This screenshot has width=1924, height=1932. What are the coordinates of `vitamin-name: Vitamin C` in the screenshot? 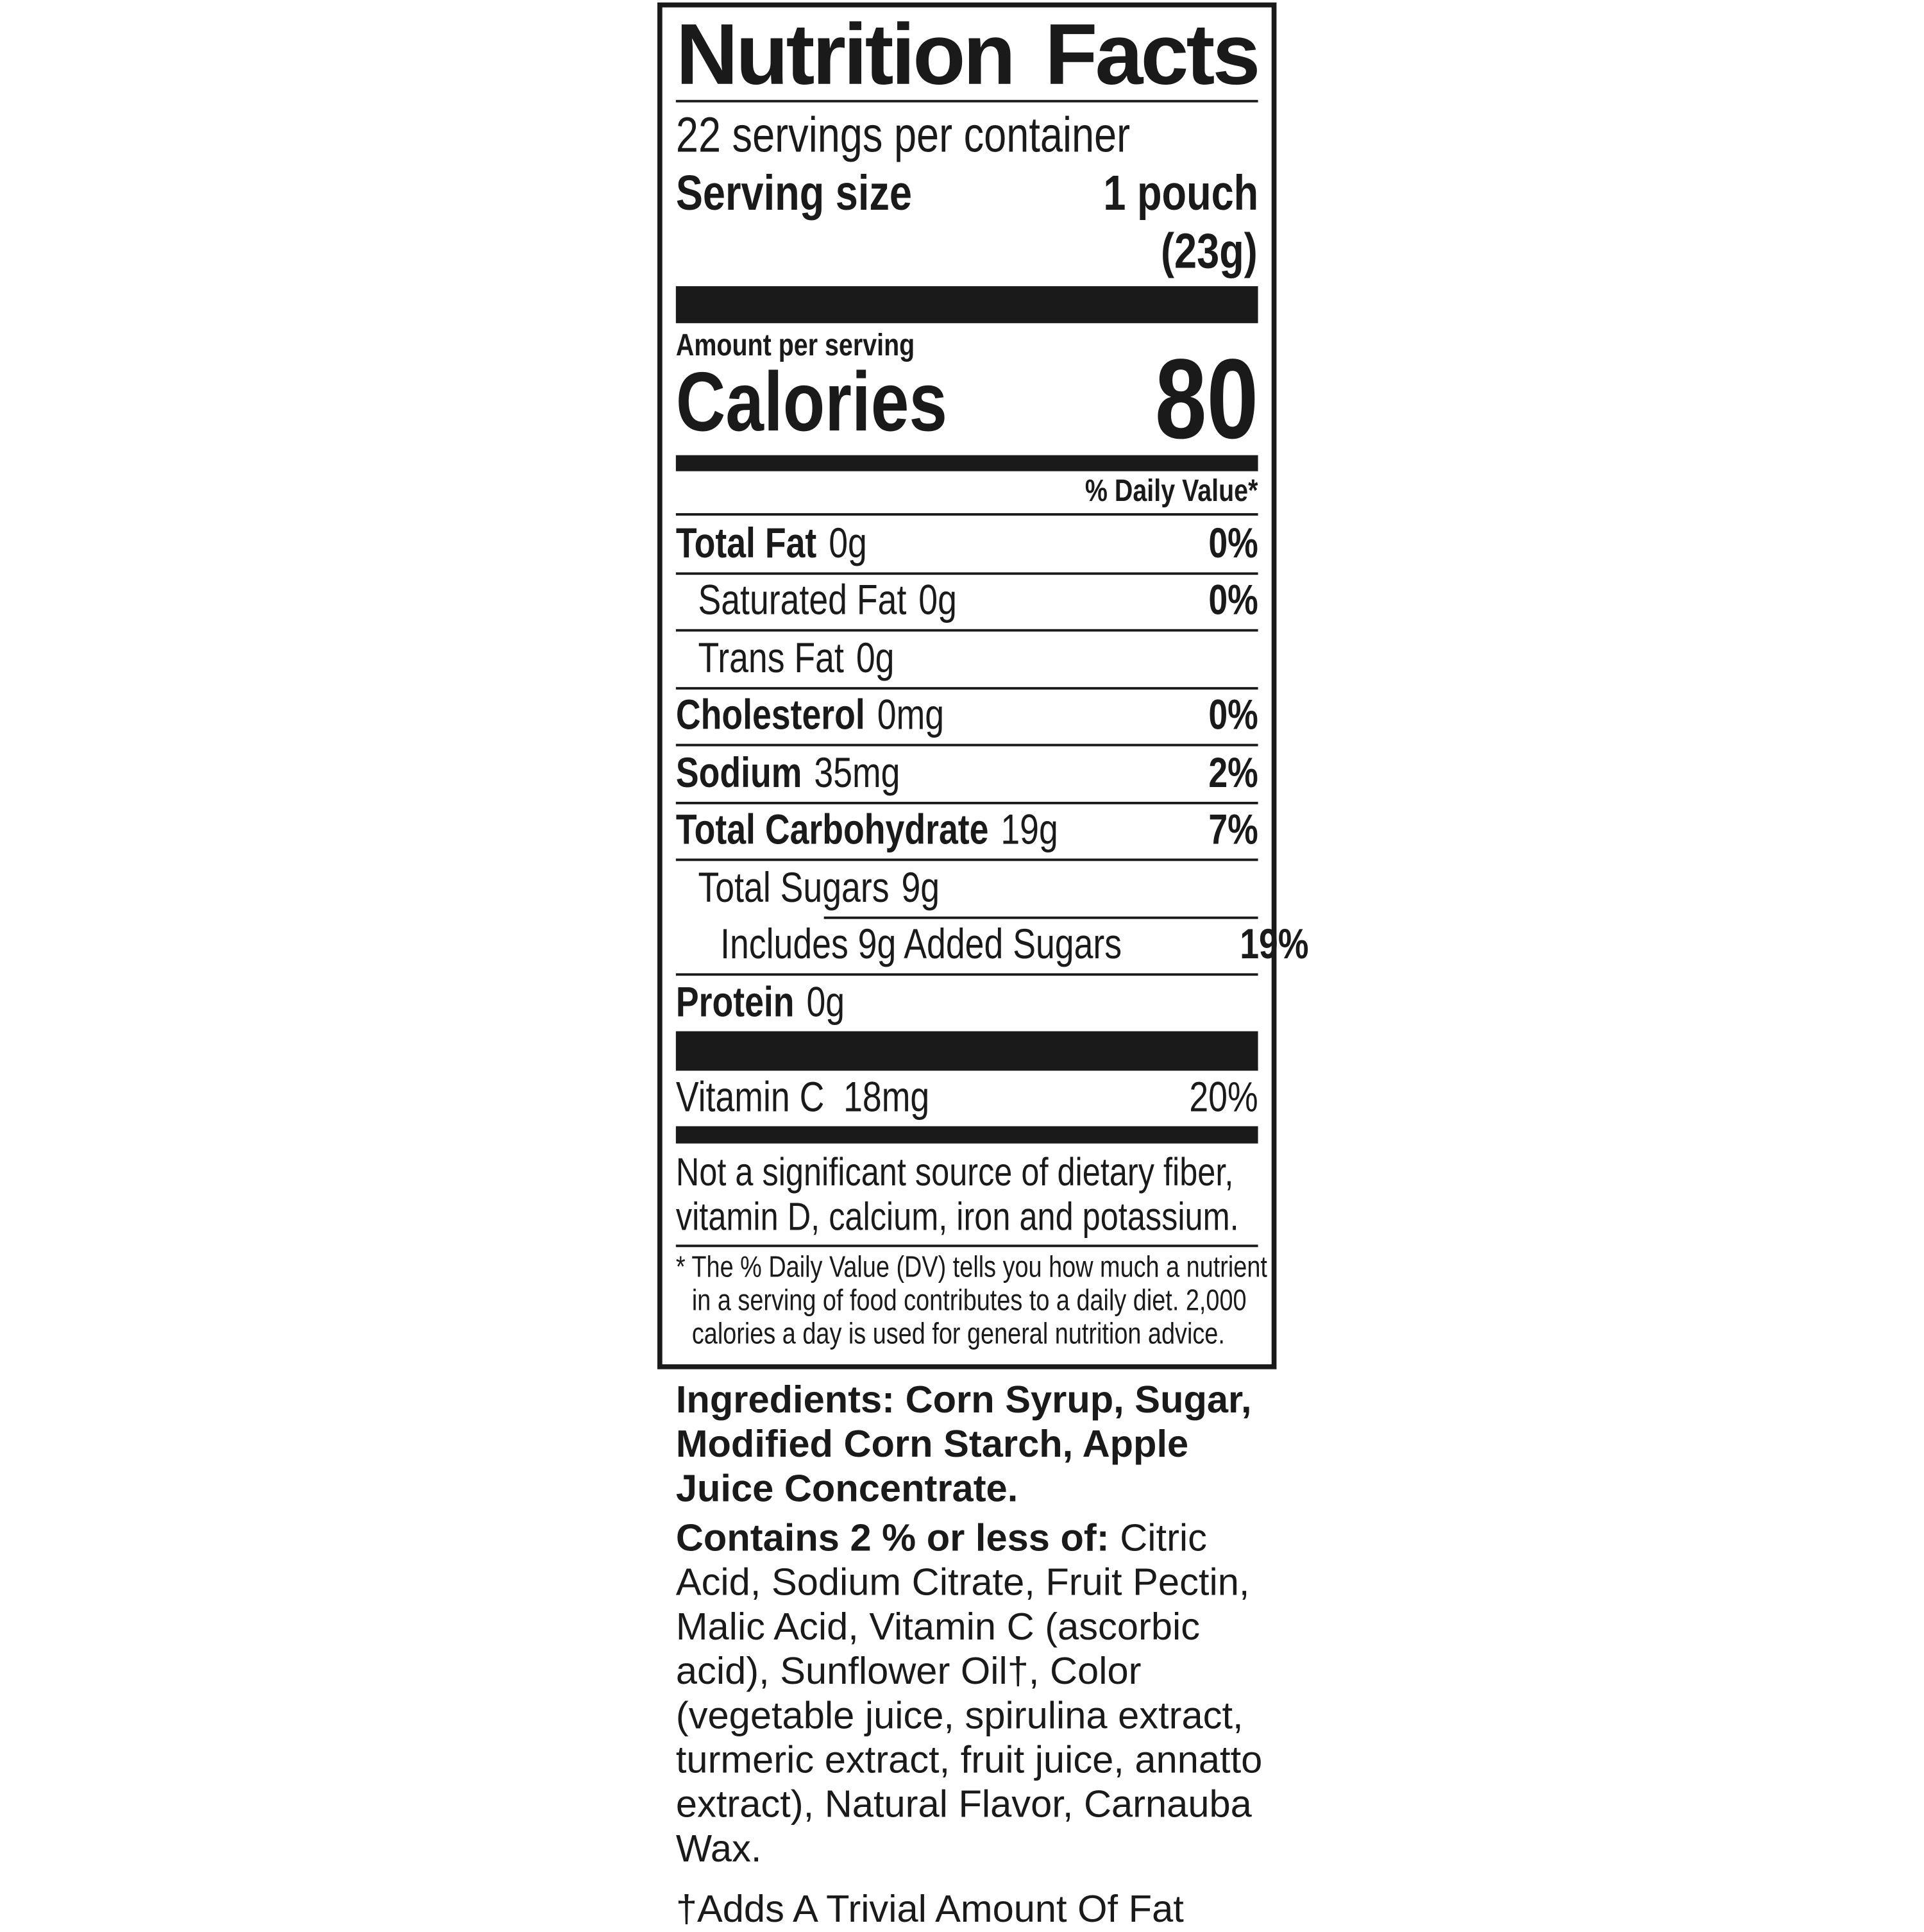 It's located at (750, 1097).